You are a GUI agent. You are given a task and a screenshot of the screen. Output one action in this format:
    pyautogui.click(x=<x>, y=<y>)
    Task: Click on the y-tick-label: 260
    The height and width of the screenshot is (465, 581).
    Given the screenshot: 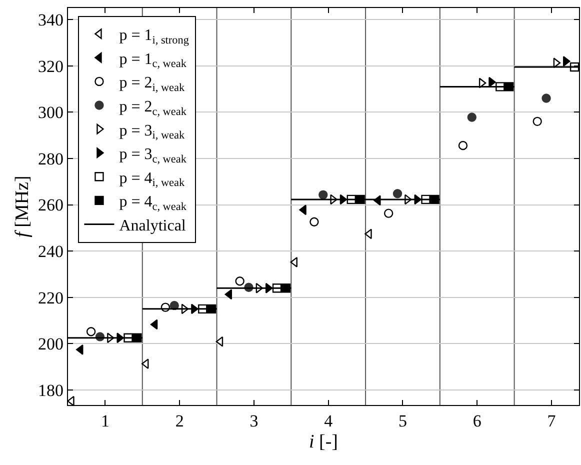 What is the action you would take?
    pyautogui.click(x=51, y=205)
    